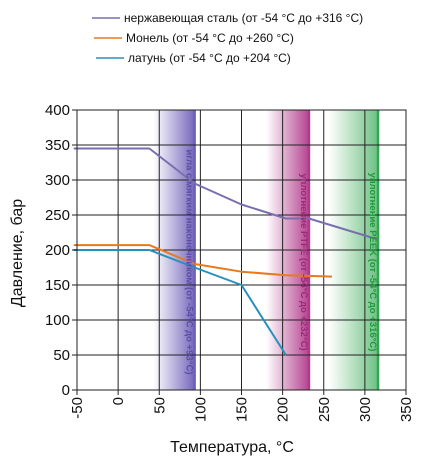 The width and height of the screenshot is (428, 457). Describe the element at coordinates (61, 355) in the screenshot. I see `y-tick-label-1: 50` at that location.